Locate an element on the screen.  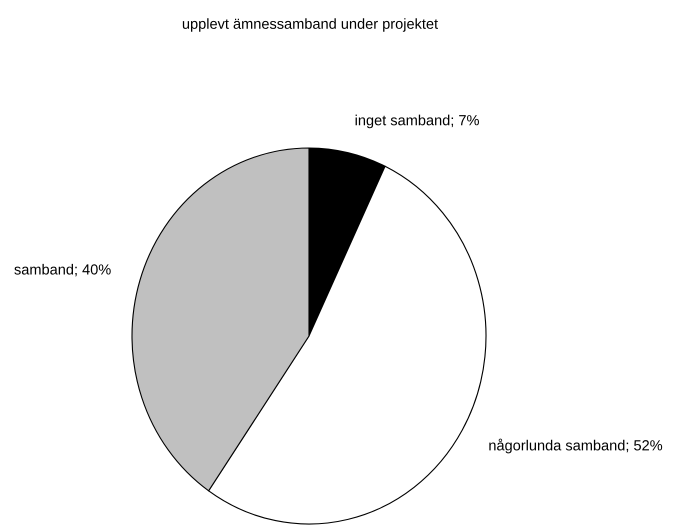
slice-label: inget samband; 7% is located at coordinates (417, 121).